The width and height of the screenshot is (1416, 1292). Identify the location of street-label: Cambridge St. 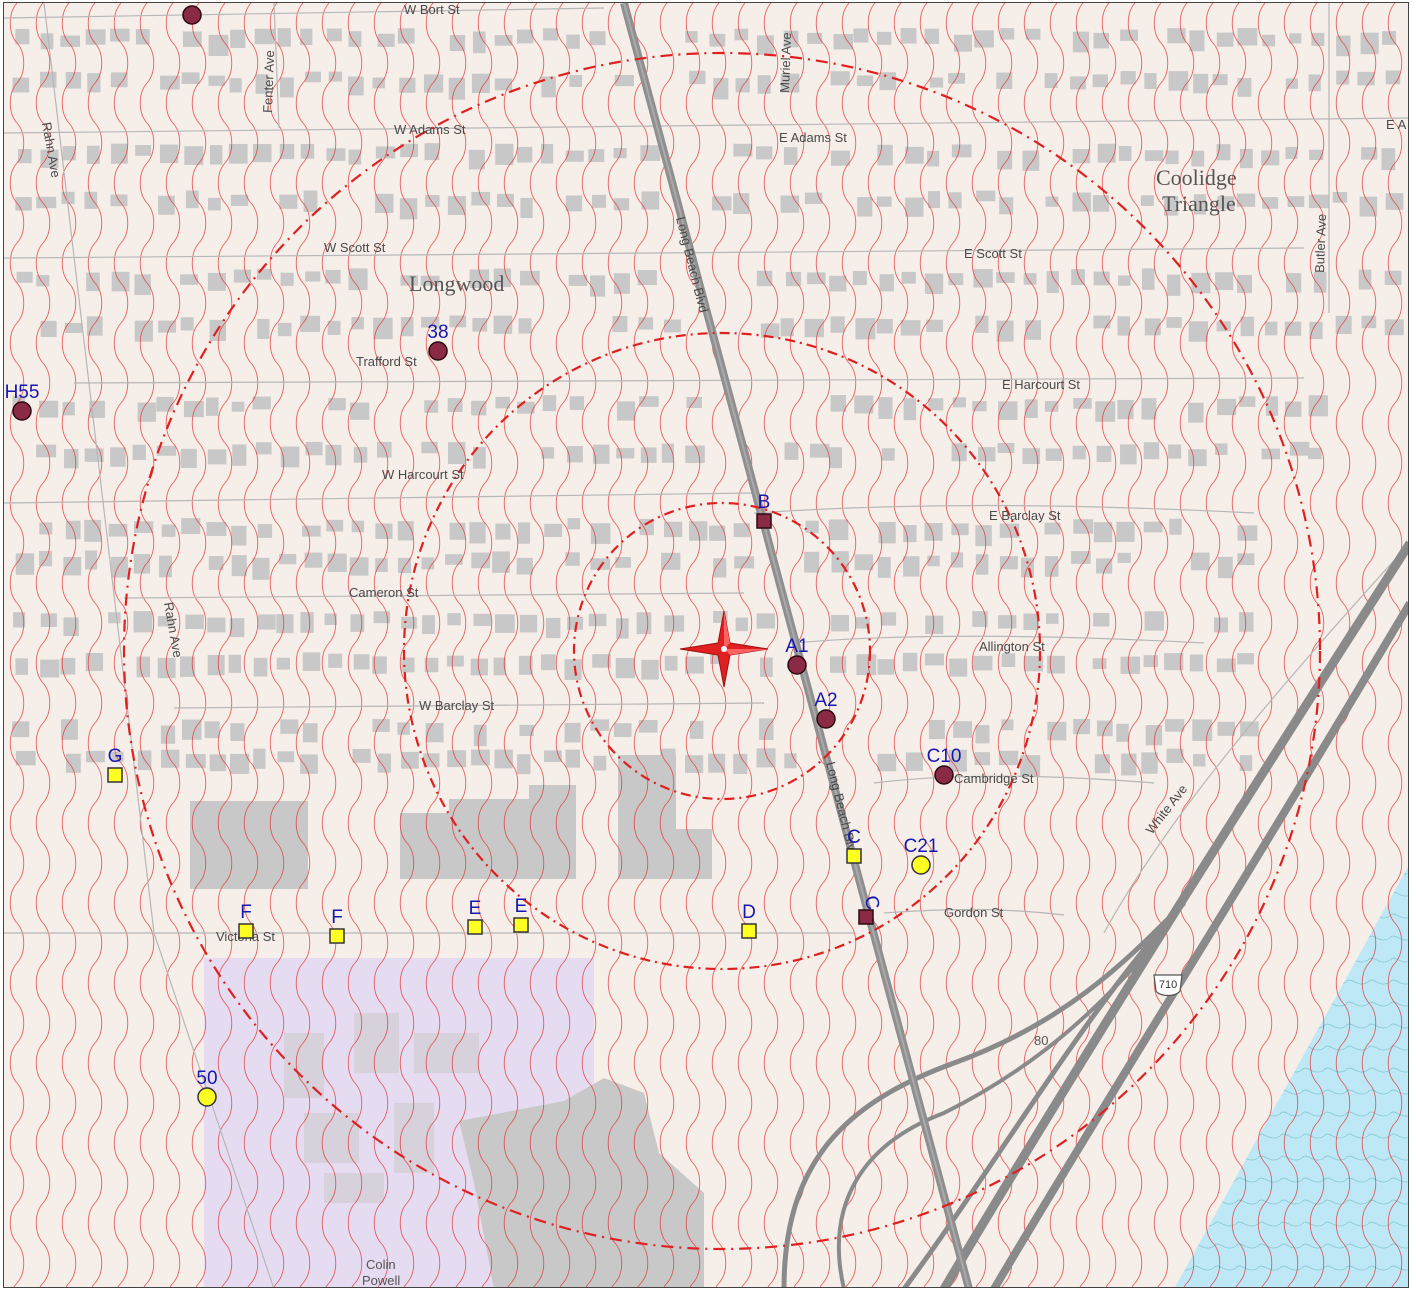
(994, 778).